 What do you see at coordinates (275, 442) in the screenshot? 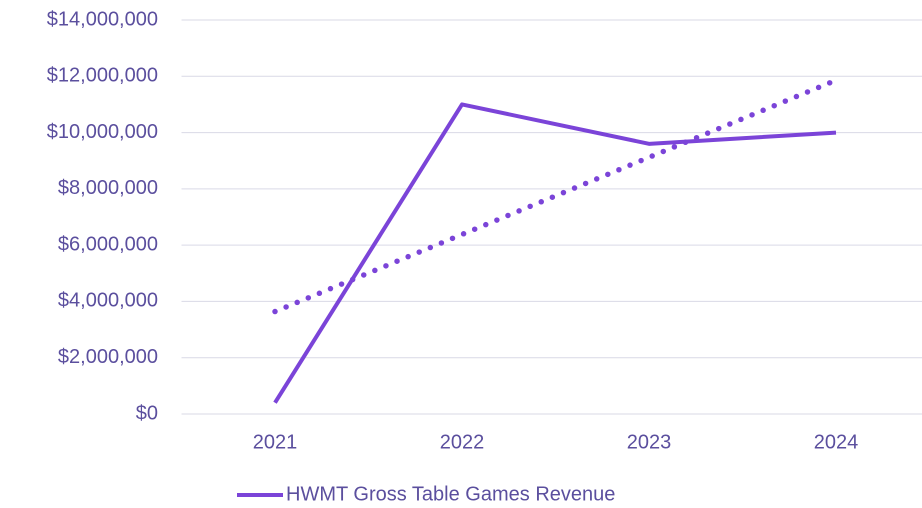
I see `x-tick-label: 2021` at bounding box center [275, 442].